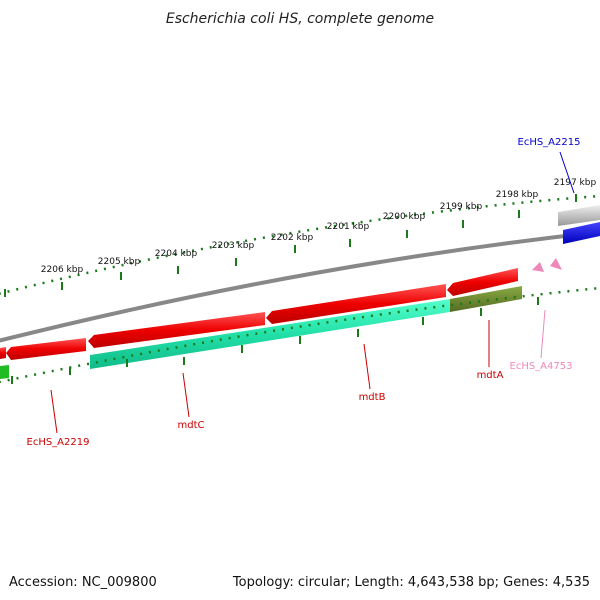 The image size is (600, 600). What do you see at coordinates (581, 233) in the screenshot?
I see `gene-arrow-echs-a2215` at bounding box center [581, 233].